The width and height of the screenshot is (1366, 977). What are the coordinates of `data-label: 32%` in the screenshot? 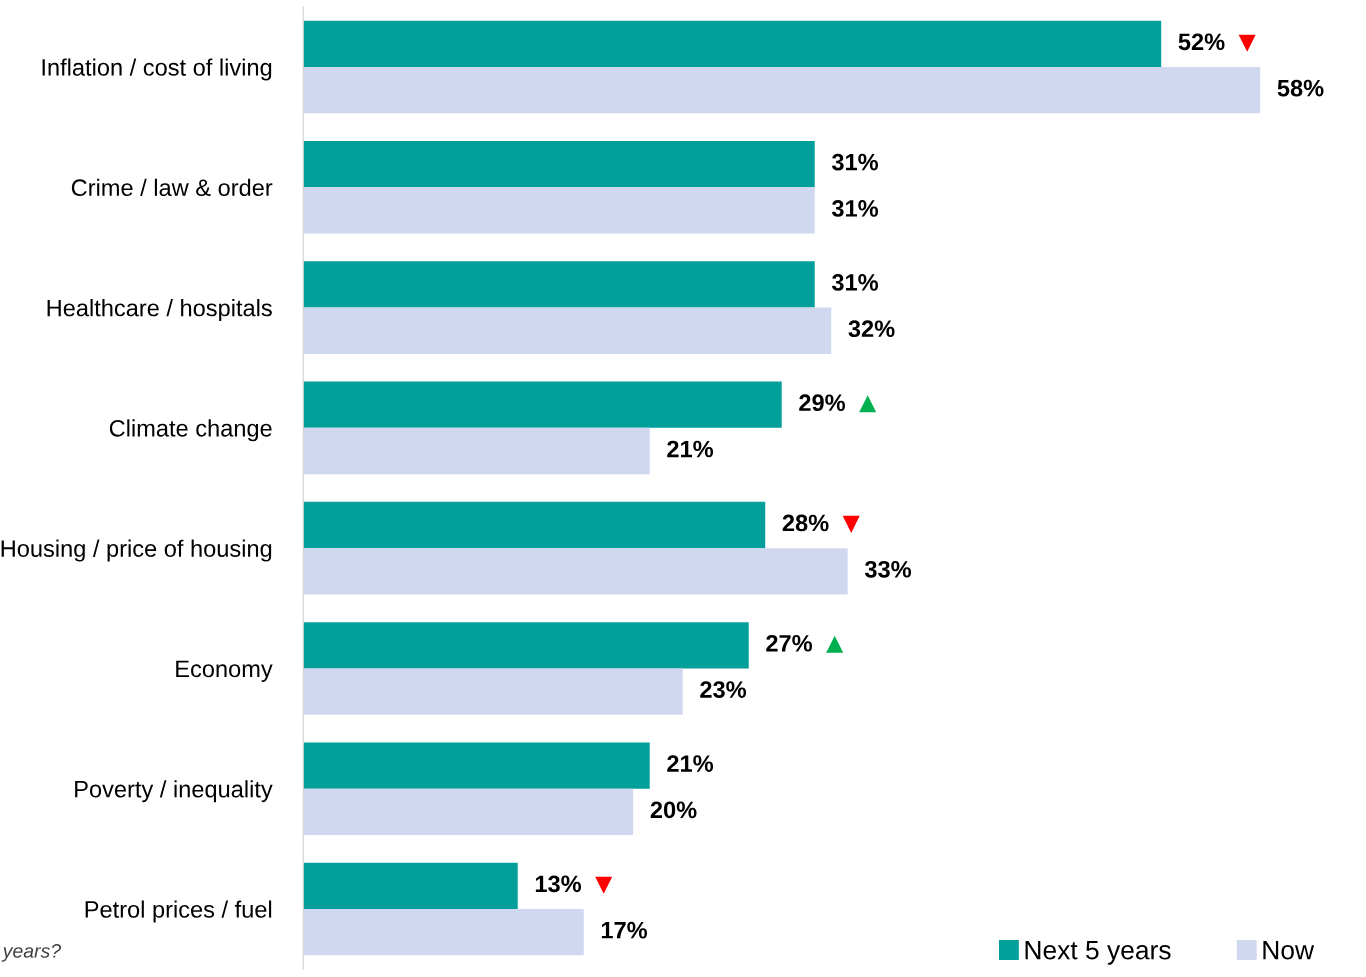 It's located at (871, 329).